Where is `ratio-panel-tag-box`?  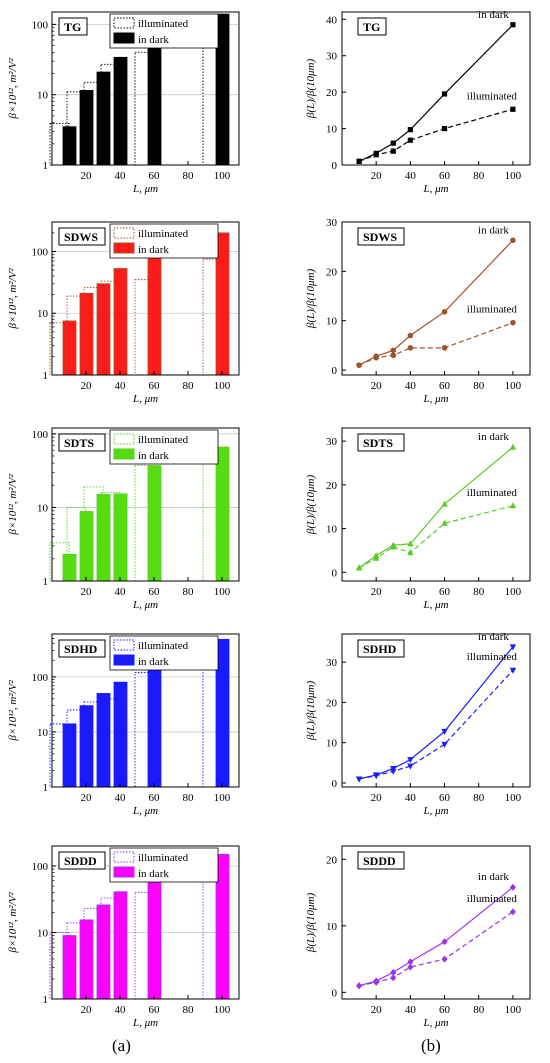 ratio-panel-tag-box is located at coordinates (381, 860).